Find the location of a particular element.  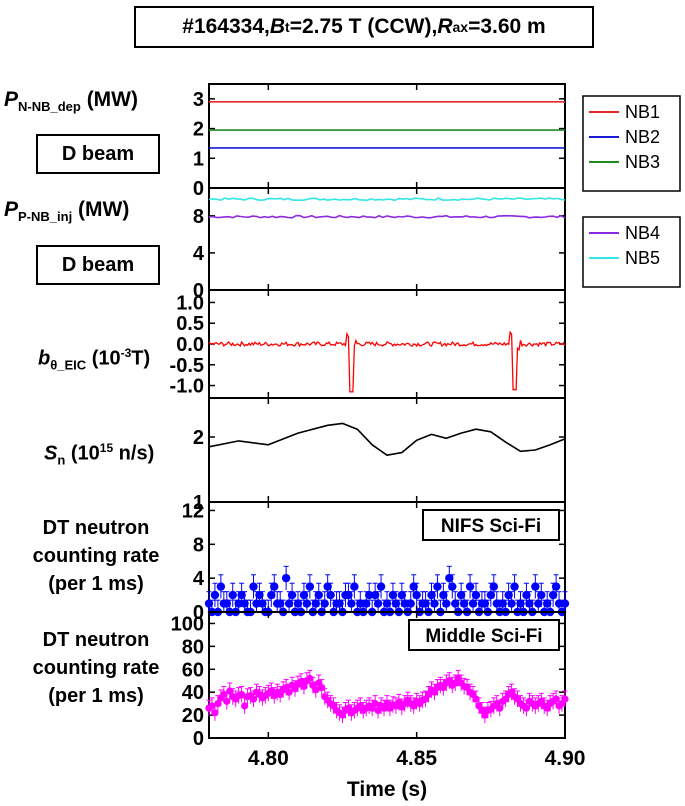

ytick-label-middle: 0 is located at coordinates (198, 739).